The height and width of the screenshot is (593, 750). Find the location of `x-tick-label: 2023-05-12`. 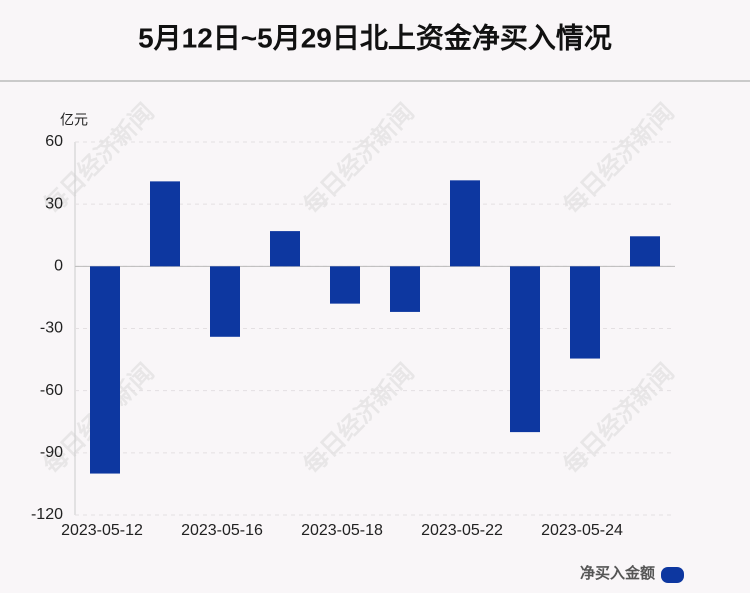

x-tick-label: 2023-05-12 is located at coordinates (102, 530).